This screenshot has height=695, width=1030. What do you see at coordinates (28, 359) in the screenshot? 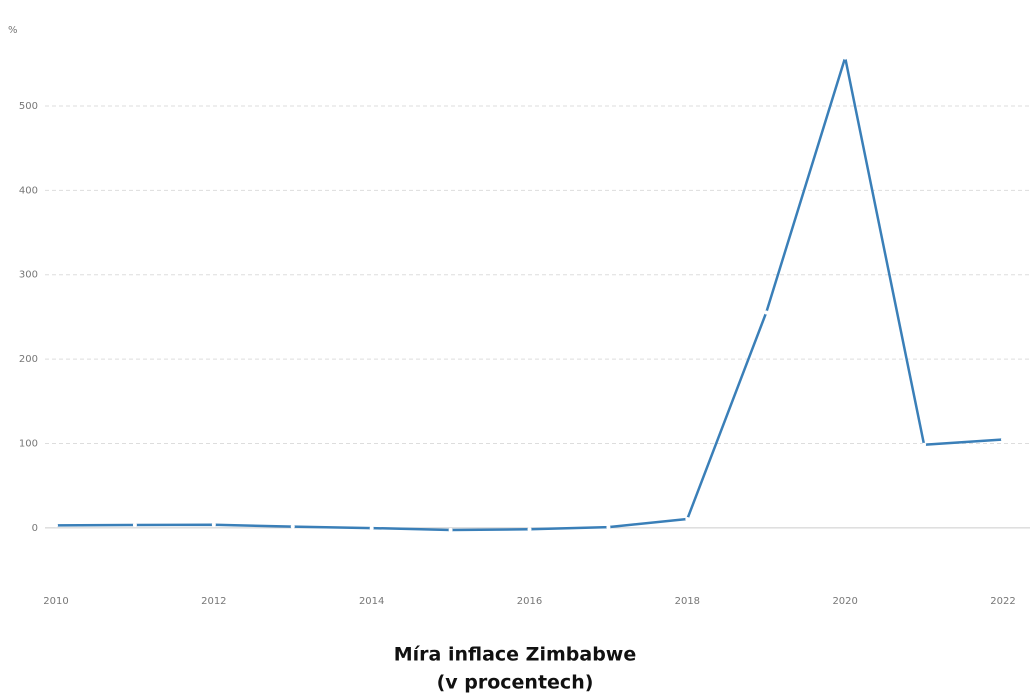
I see `y-tick-label: 200` at bounding box center [28, 359].